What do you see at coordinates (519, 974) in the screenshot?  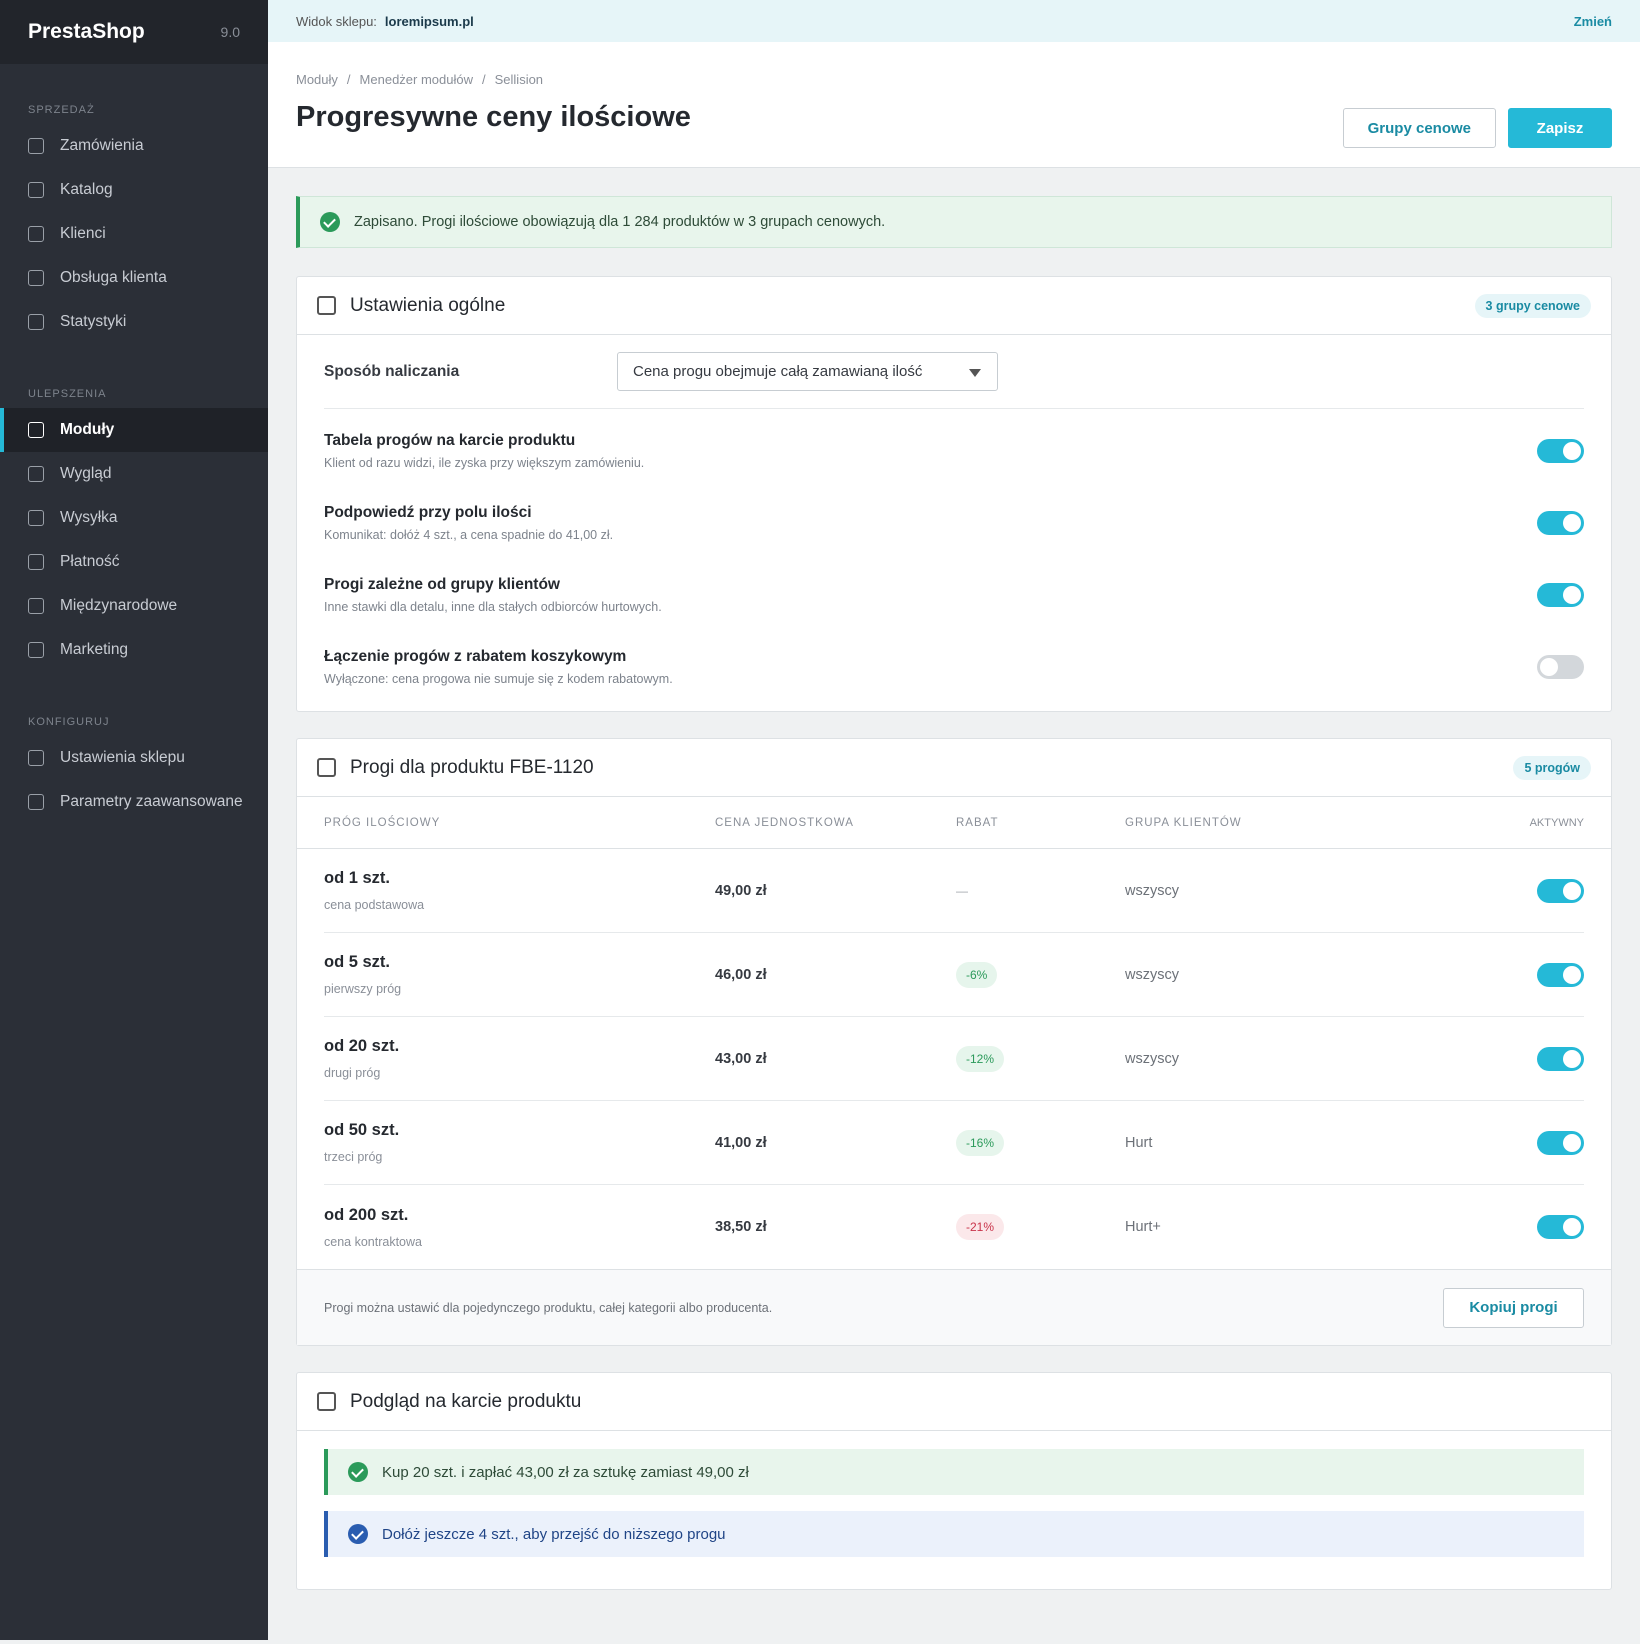 I see `threshold-cell: od 5 szt. pierwszy próg` at bounding box center [519, 974].